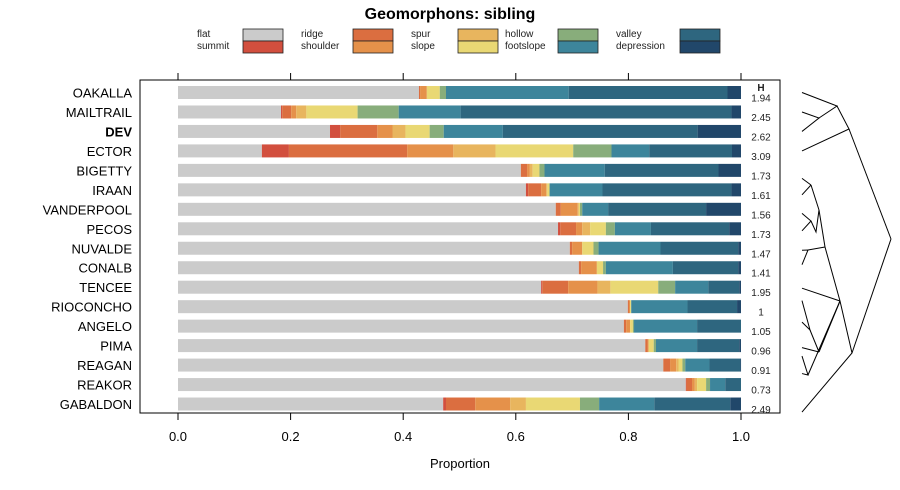  I want to click on bar-row-pima, so click(459, 346).